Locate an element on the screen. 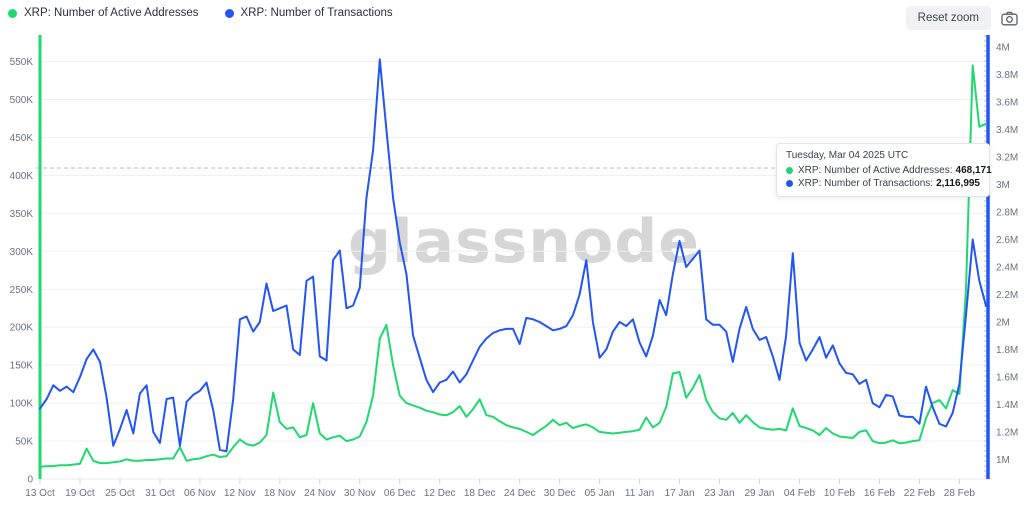  x-tick-label: 13 Oct is located at coordinates (40, 493).